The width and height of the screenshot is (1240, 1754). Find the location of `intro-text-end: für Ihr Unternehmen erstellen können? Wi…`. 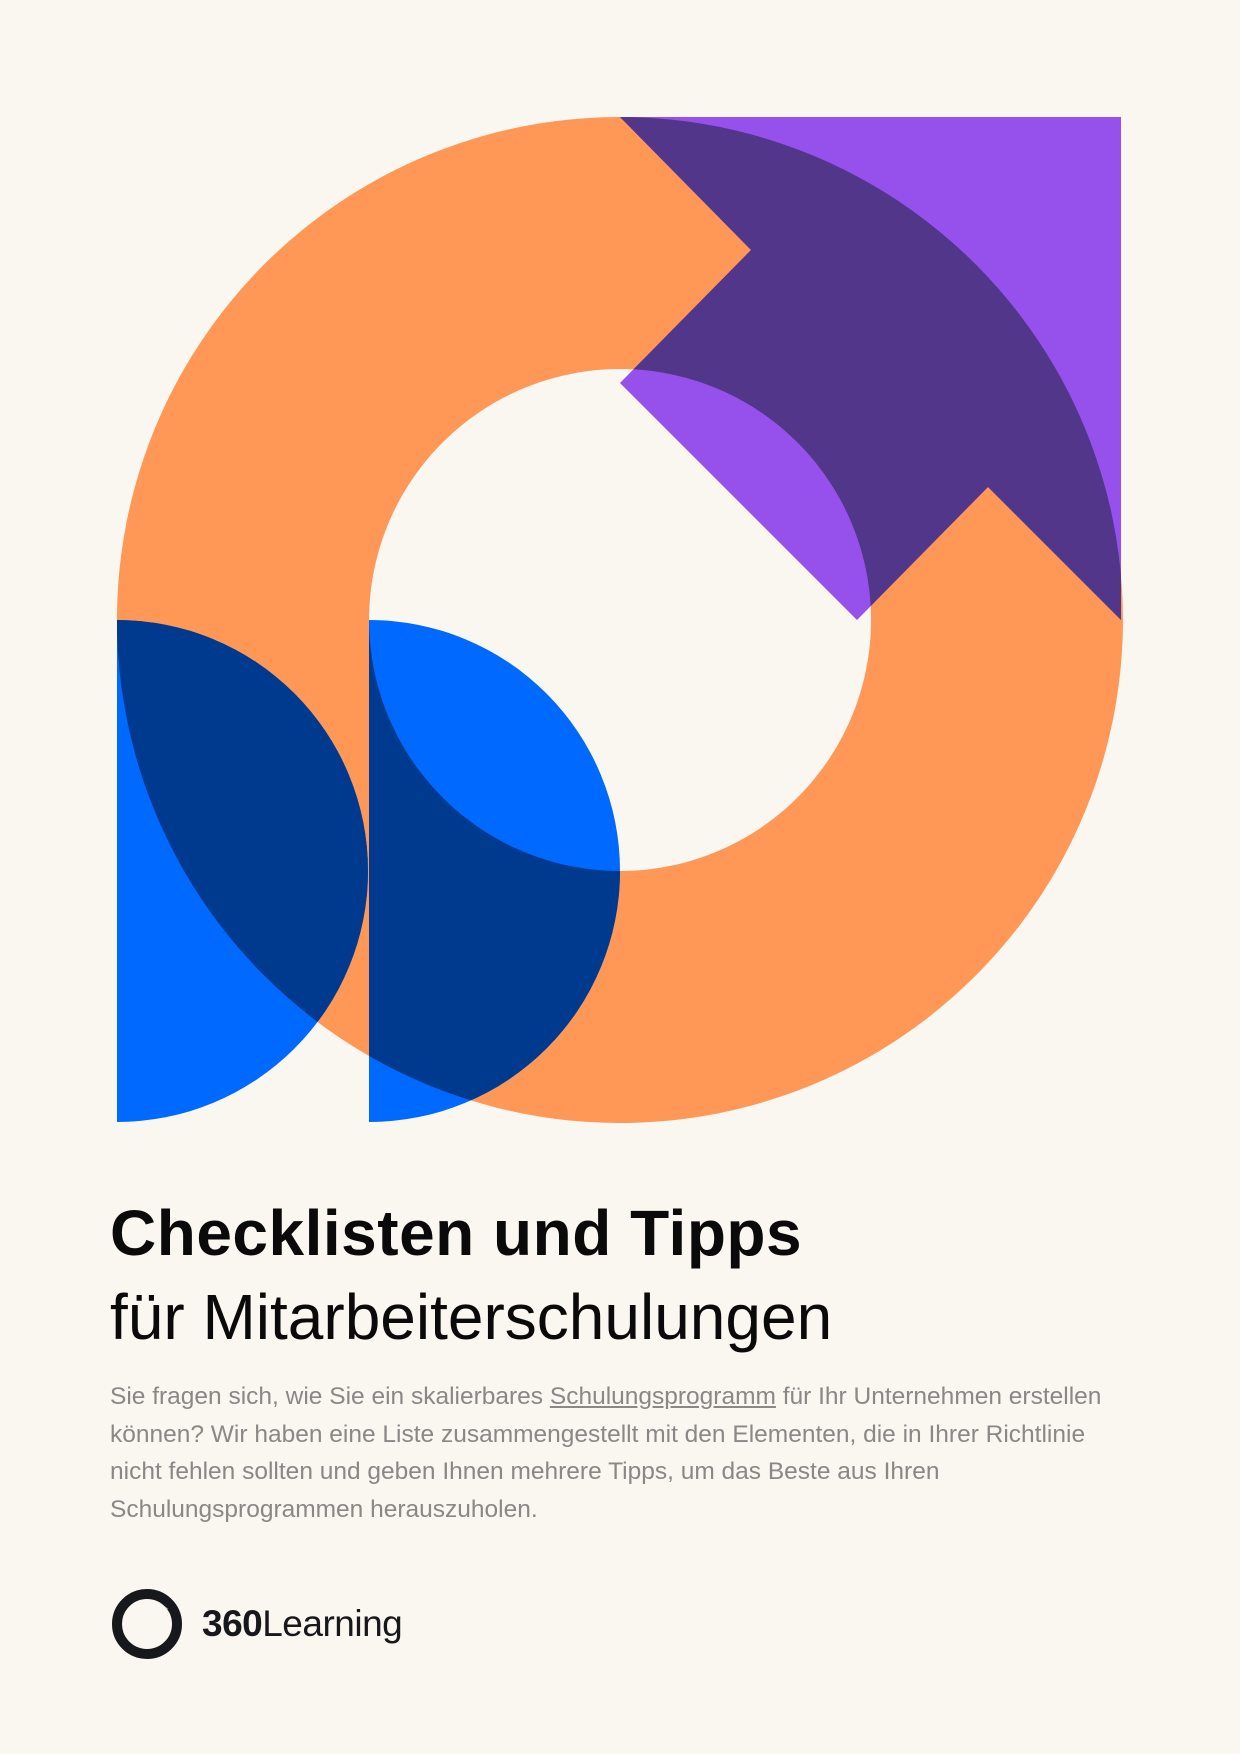

intro-text-end: für Ihr Unternehmen erstellen können? Wi… is located at coordinates (606, 1453).